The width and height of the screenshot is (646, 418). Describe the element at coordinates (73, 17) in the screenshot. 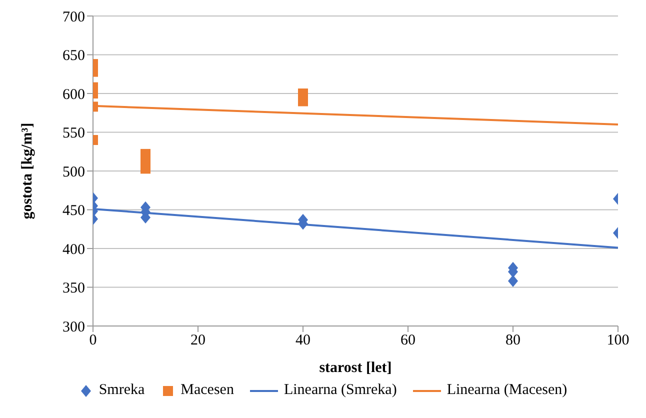

I see `y-tick-label: 700` at that location.